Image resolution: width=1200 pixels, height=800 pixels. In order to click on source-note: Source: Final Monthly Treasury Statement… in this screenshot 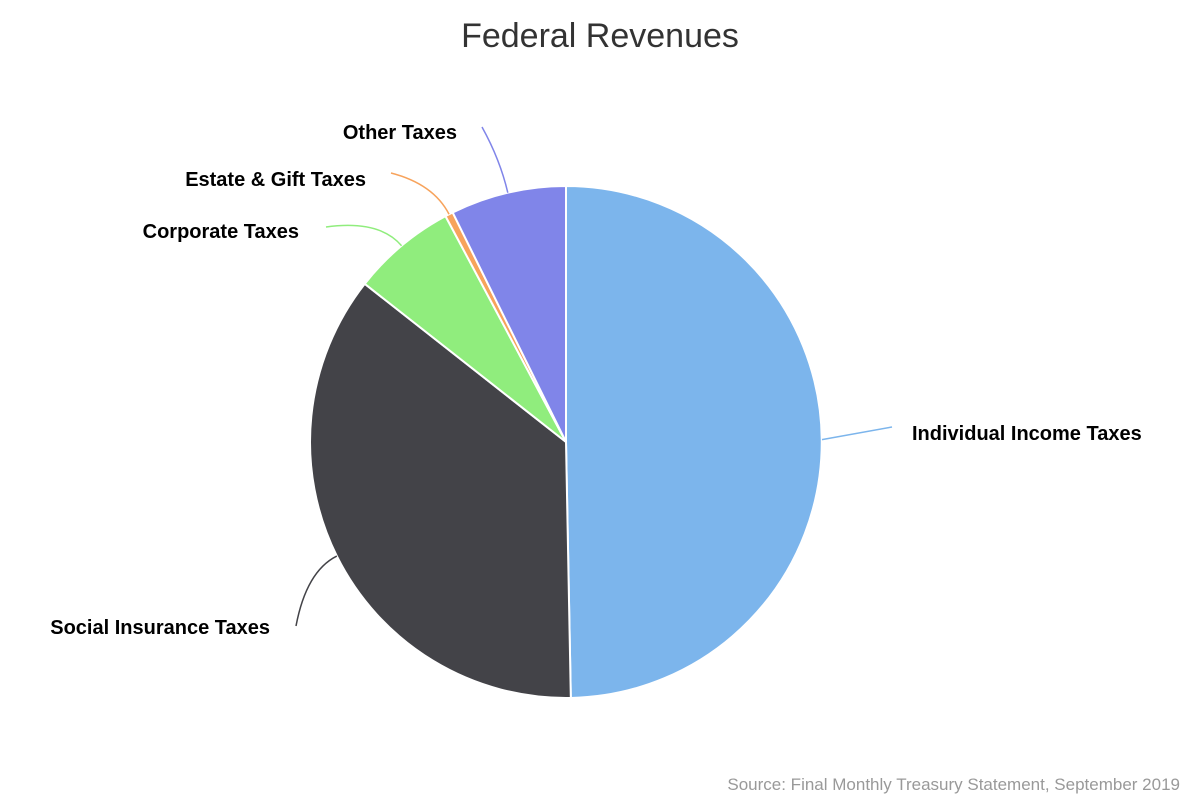, I will do `click(953, 784)`.